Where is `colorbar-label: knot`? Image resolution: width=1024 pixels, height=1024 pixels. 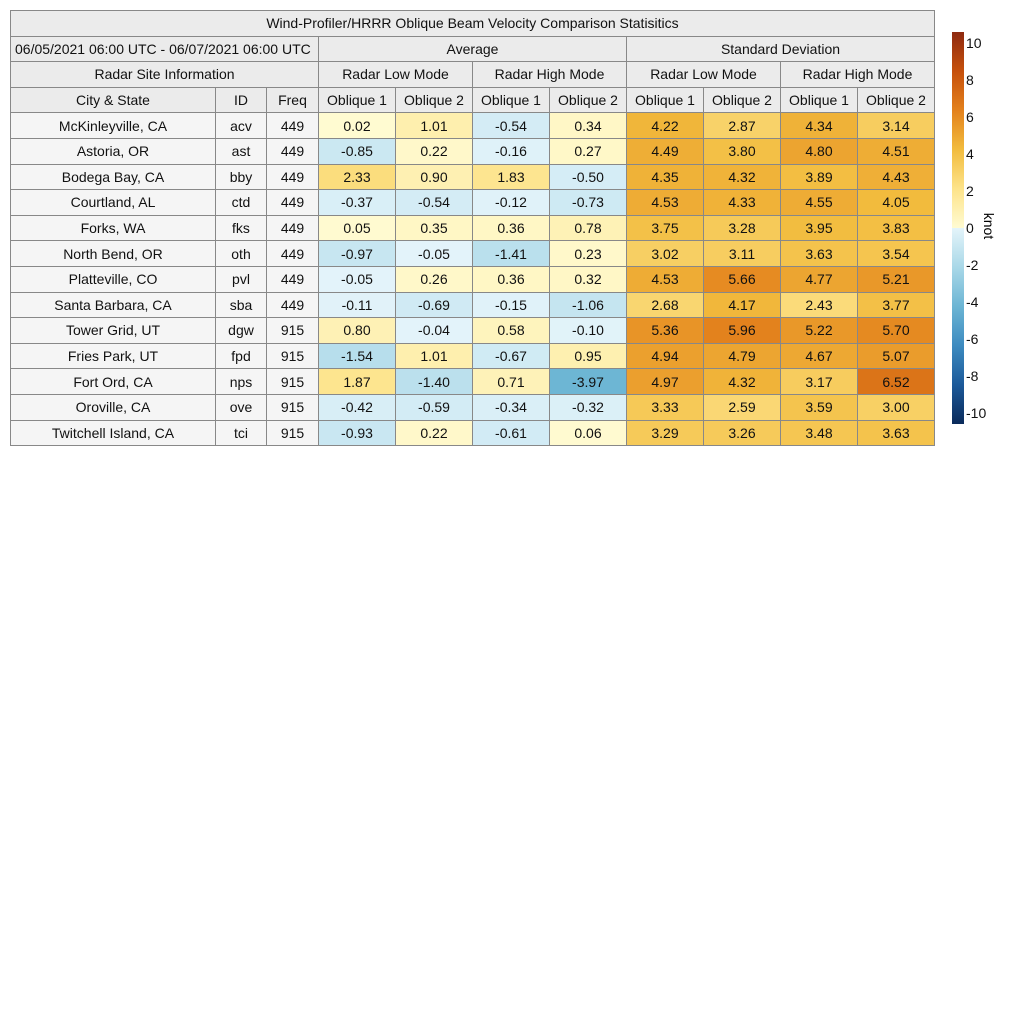 colorbar-label: knot is located at coordinates (989, 226).